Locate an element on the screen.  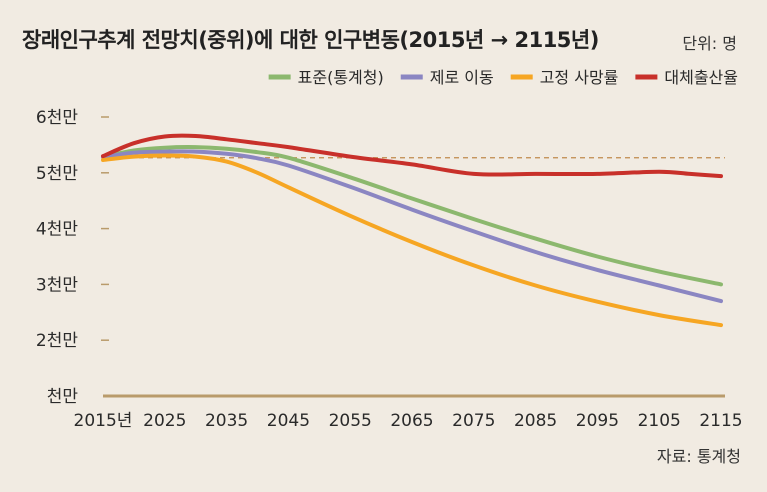
y-tick-label: 5천만 is located at coordinates (57, 174).